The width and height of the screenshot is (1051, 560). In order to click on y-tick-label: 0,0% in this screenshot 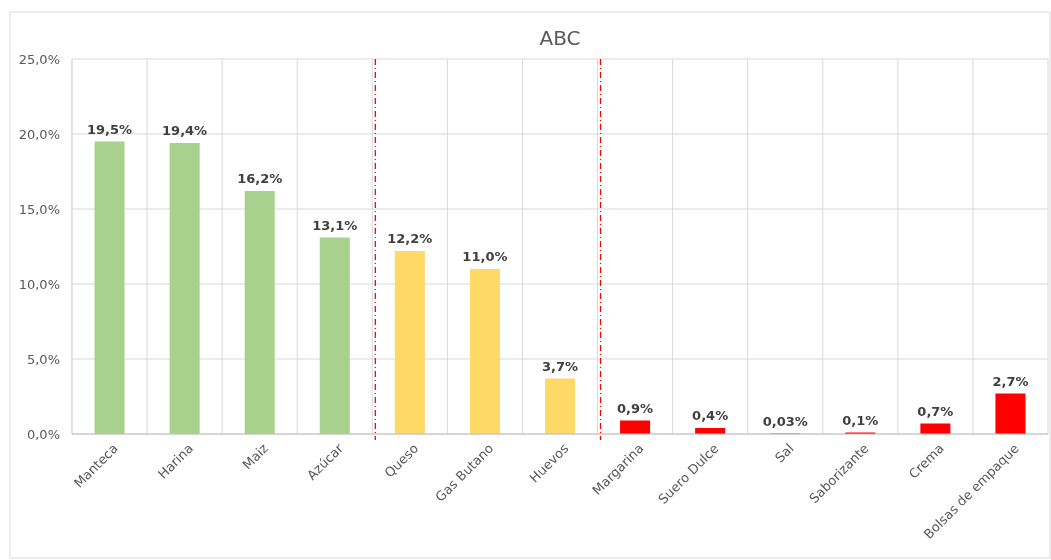, I will do `click(43, 434)`.